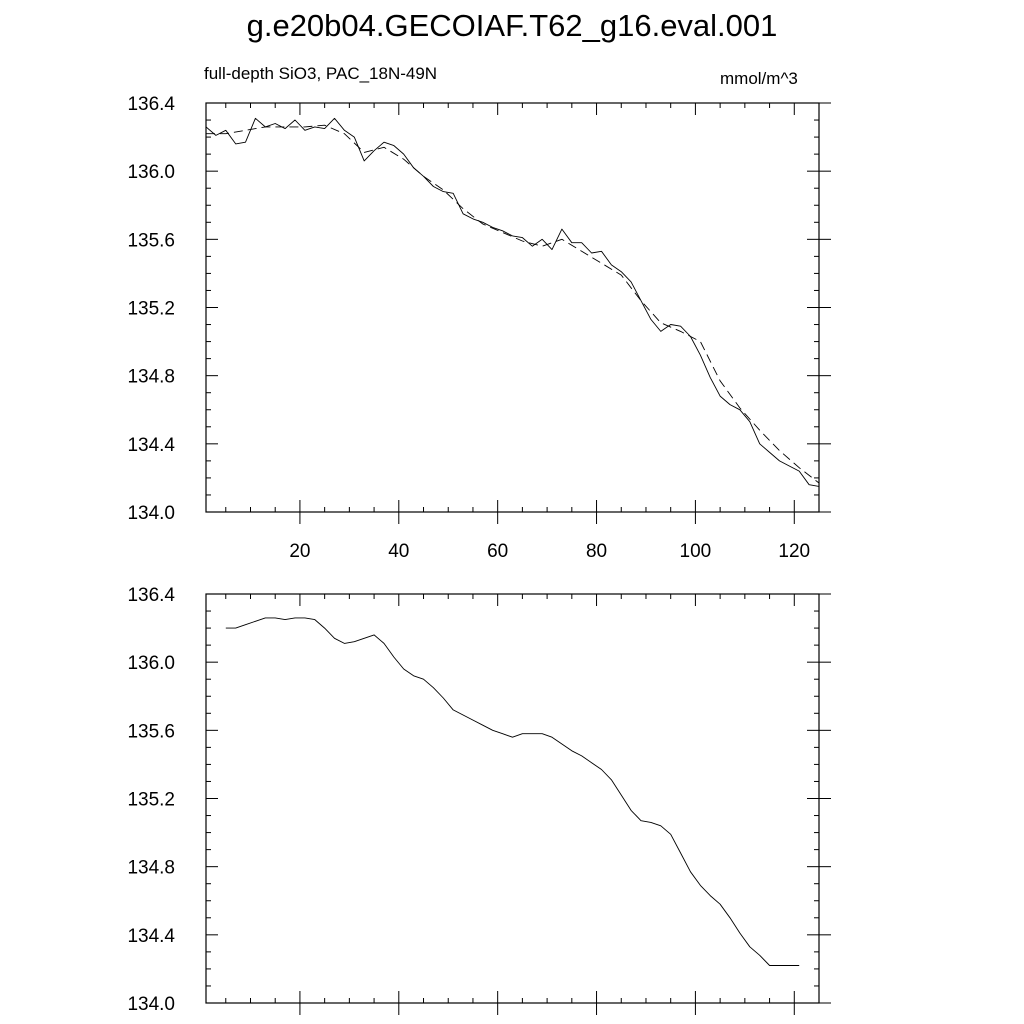  Describe the element at coordinates (151, 240) in the screenshot. I see `plot1-y-tick-label: 135.6` at that location.